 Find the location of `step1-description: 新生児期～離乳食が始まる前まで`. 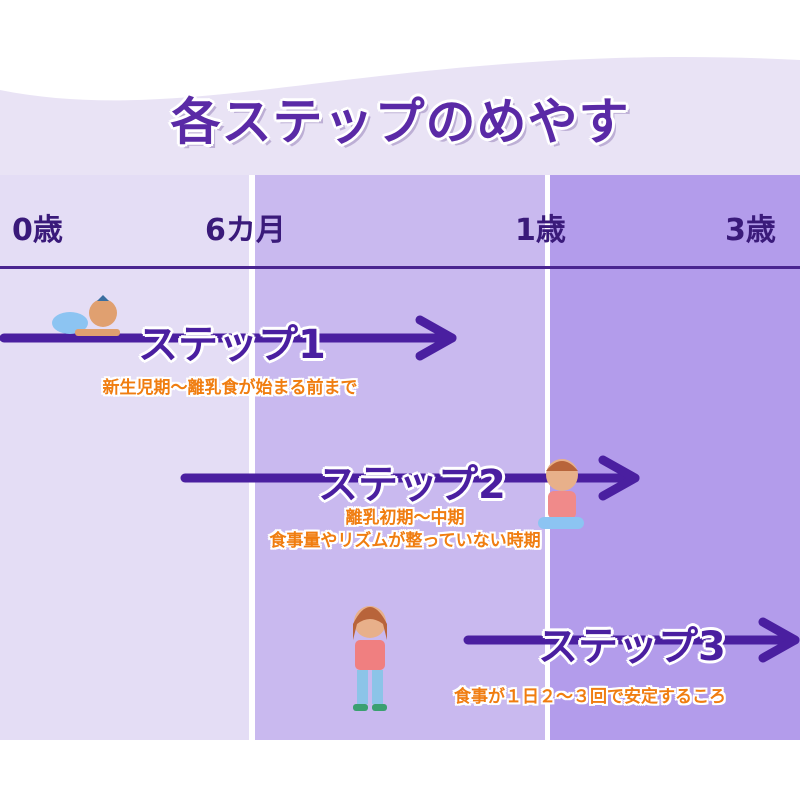

step1-description: 新生児期～離乳食が始まる前まで is located at coordinates (230, 388).